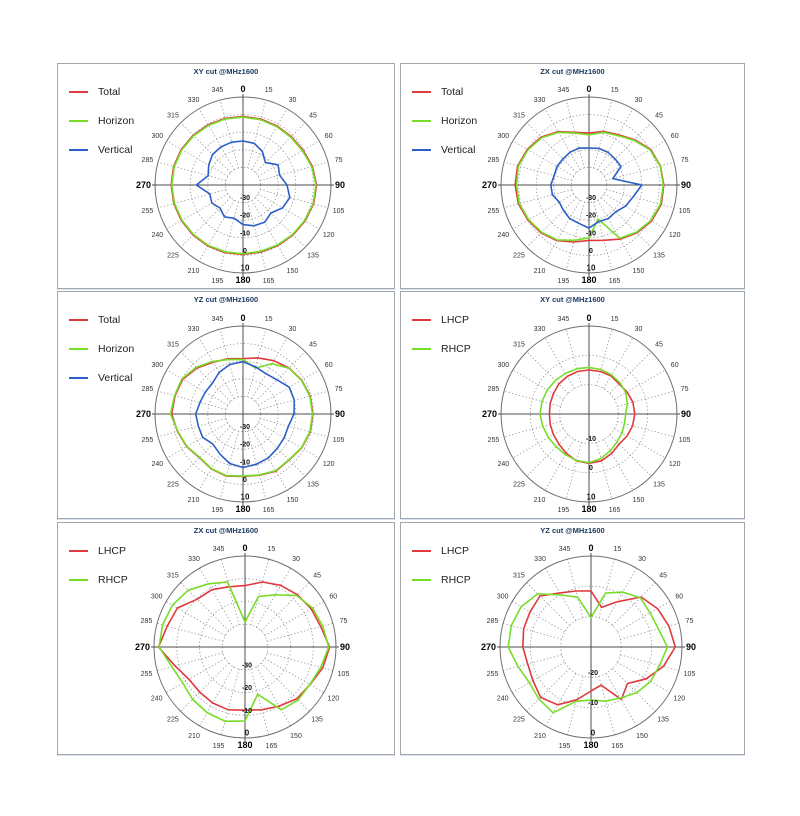  I want to click on chart-legend: LHCP RHCP, so click(441, 572).